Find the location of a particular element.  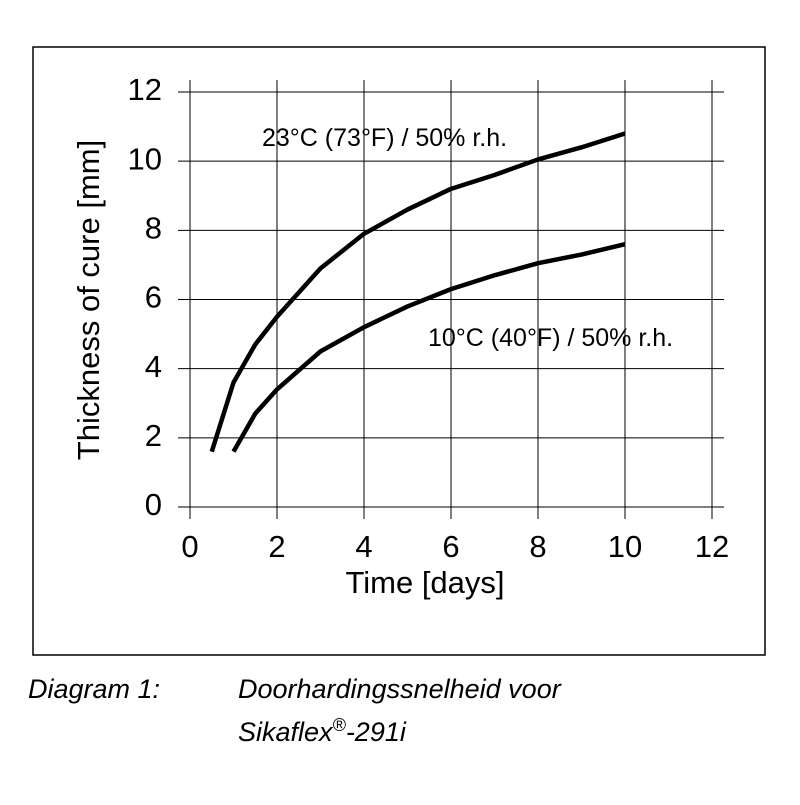

y-tick-label: 0 is located at coordinates (153, 504).